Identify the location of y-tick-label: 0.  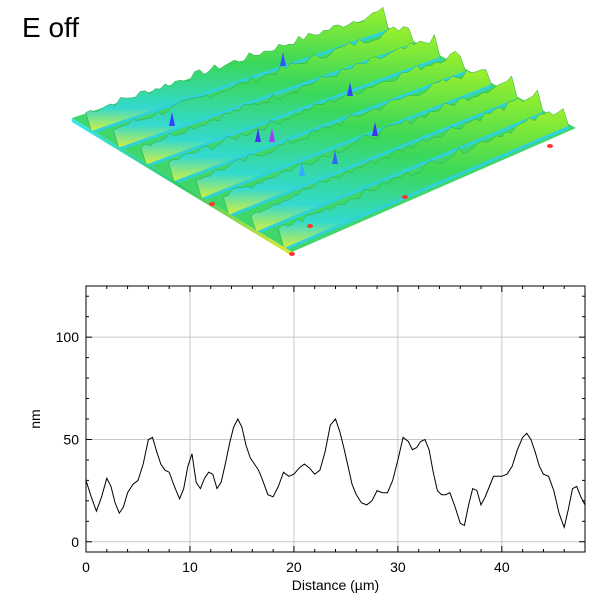
(75, 542).